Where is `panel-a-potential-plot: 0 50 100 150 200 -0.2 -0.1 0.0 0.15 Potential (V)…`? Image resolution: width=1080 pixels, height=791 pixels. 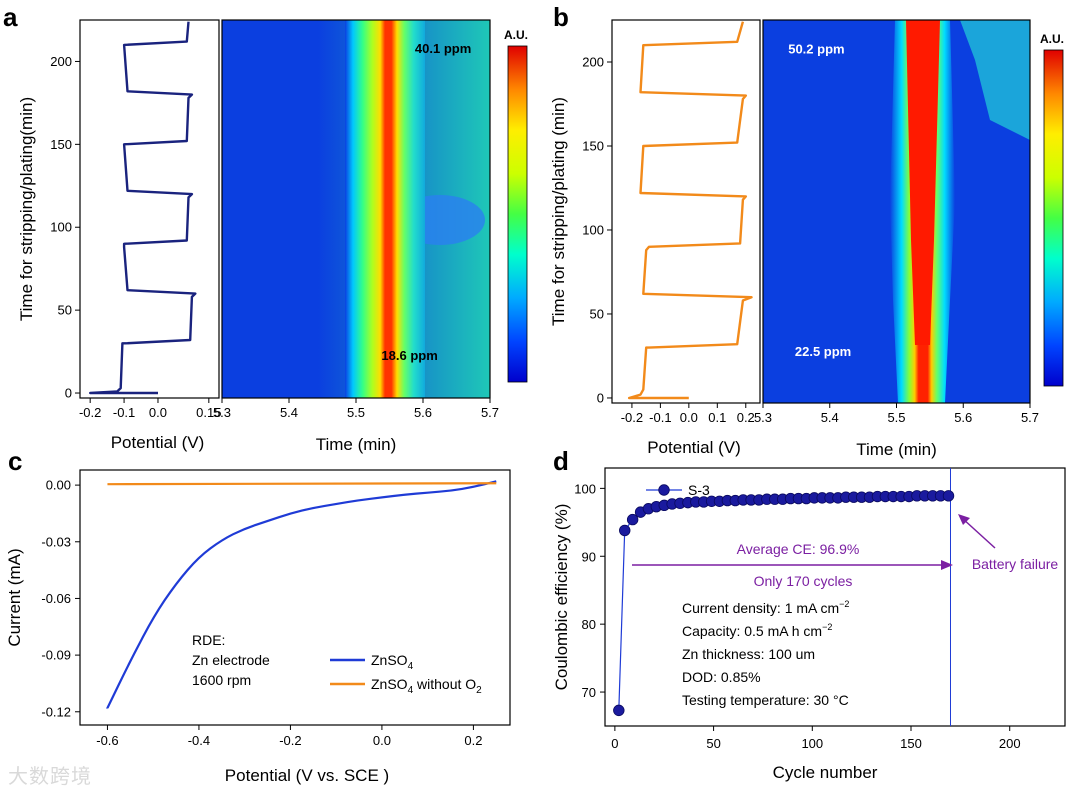 panel-a-potential-plot: 0 50 100 150 200 -0.2 -0.1 0.0 0.15 Potential (V)… is located at coordinates (119, 235).